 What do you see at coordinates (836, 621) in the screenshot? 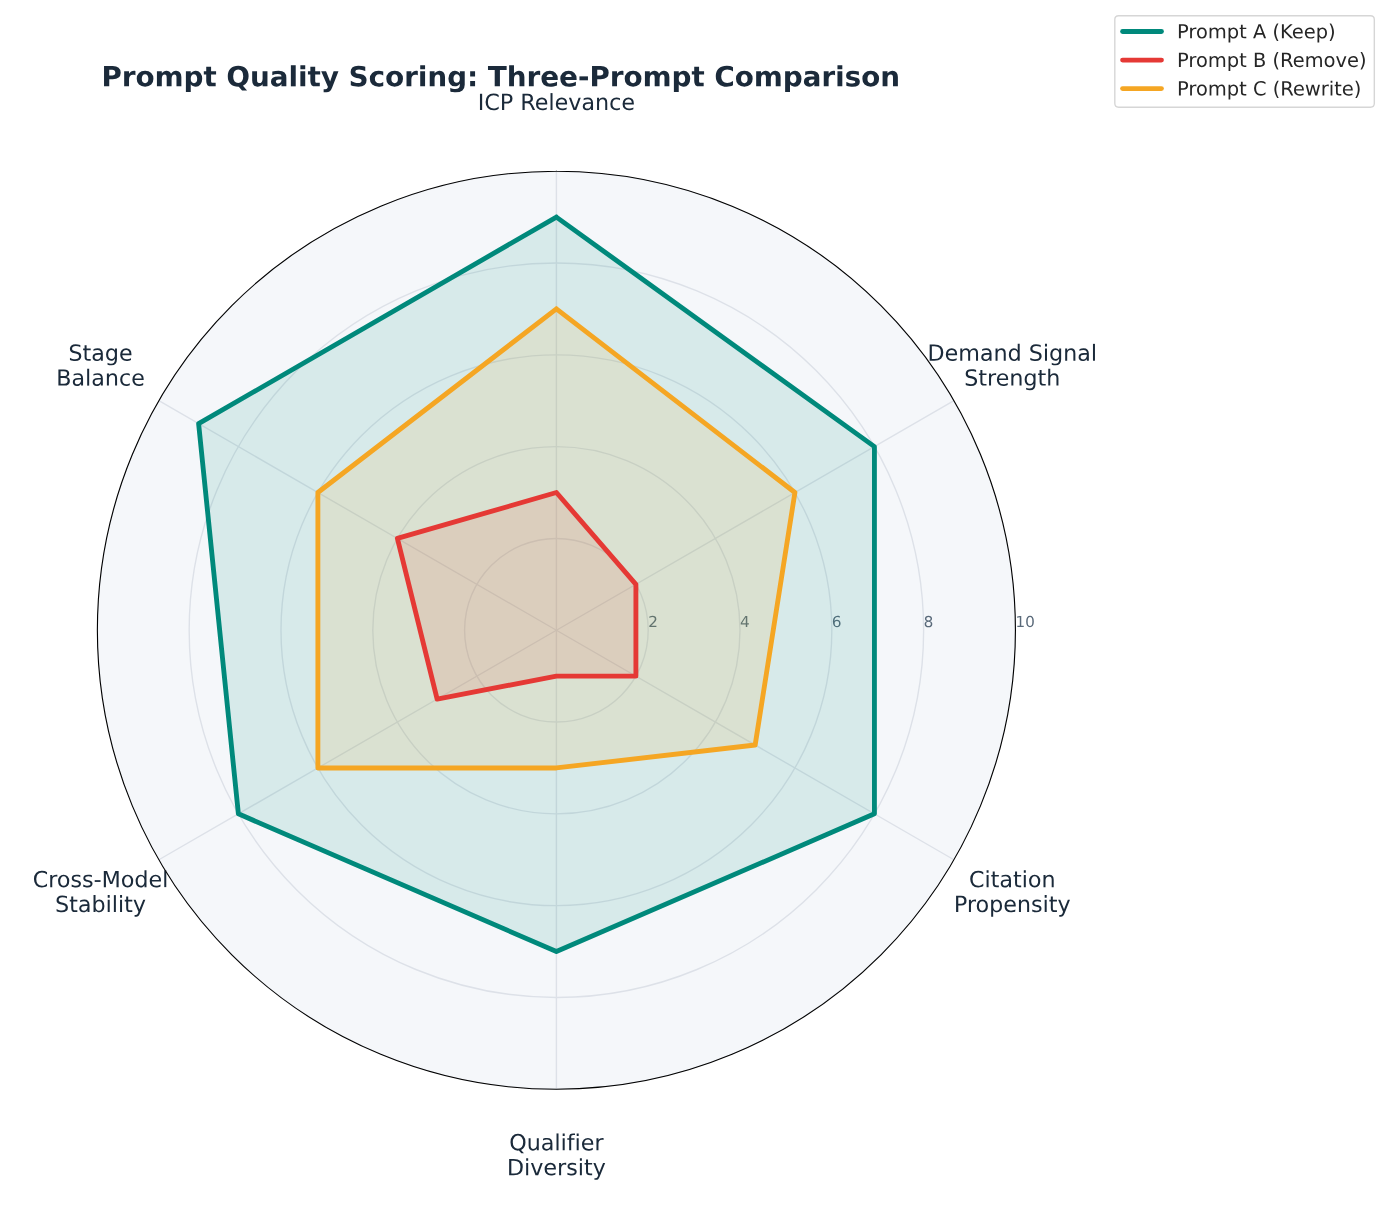
I see `y-tick-label: 6` at bounding box center [836, 621].